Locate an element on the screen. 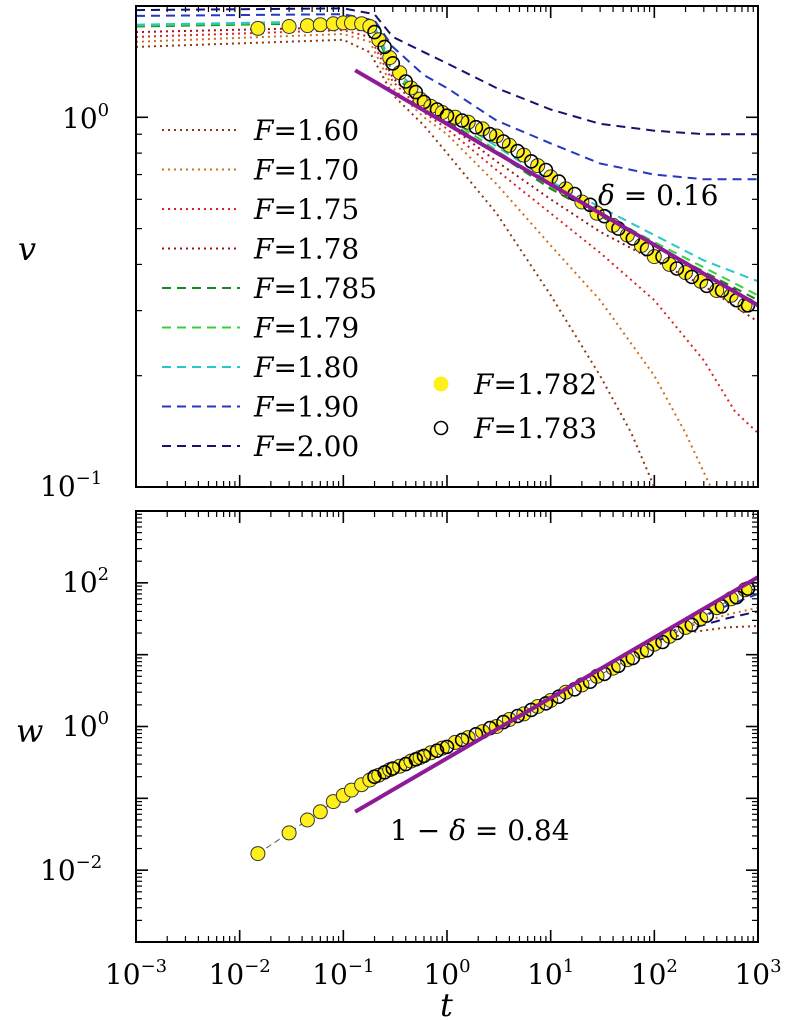  bottom-xtick-label: 10¹ is located at coordinates (550, 973).